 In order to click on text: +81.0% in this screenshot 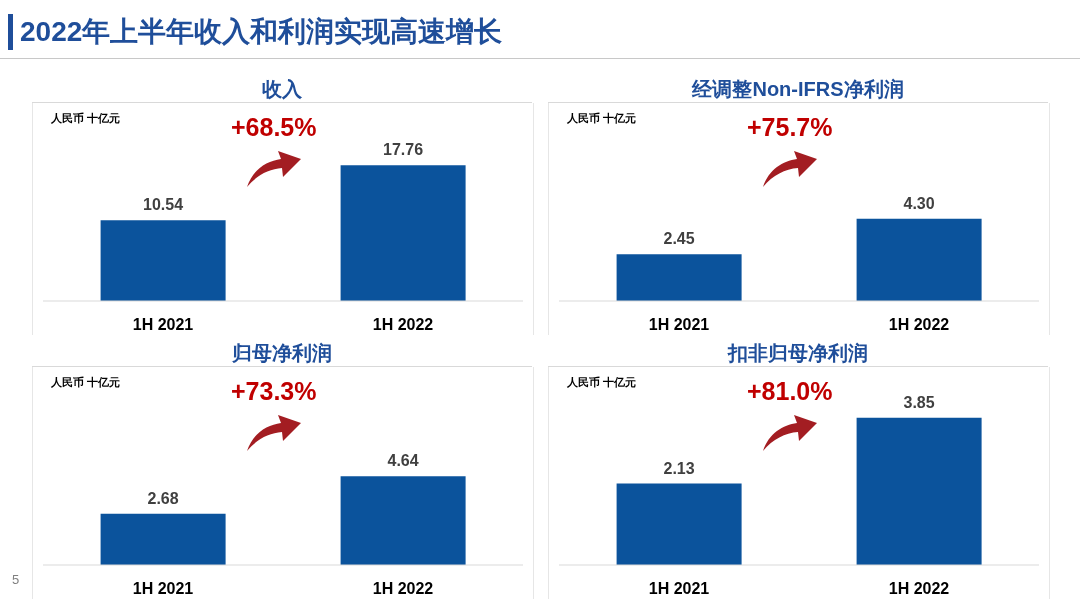, I will do `click(790, 391)`.